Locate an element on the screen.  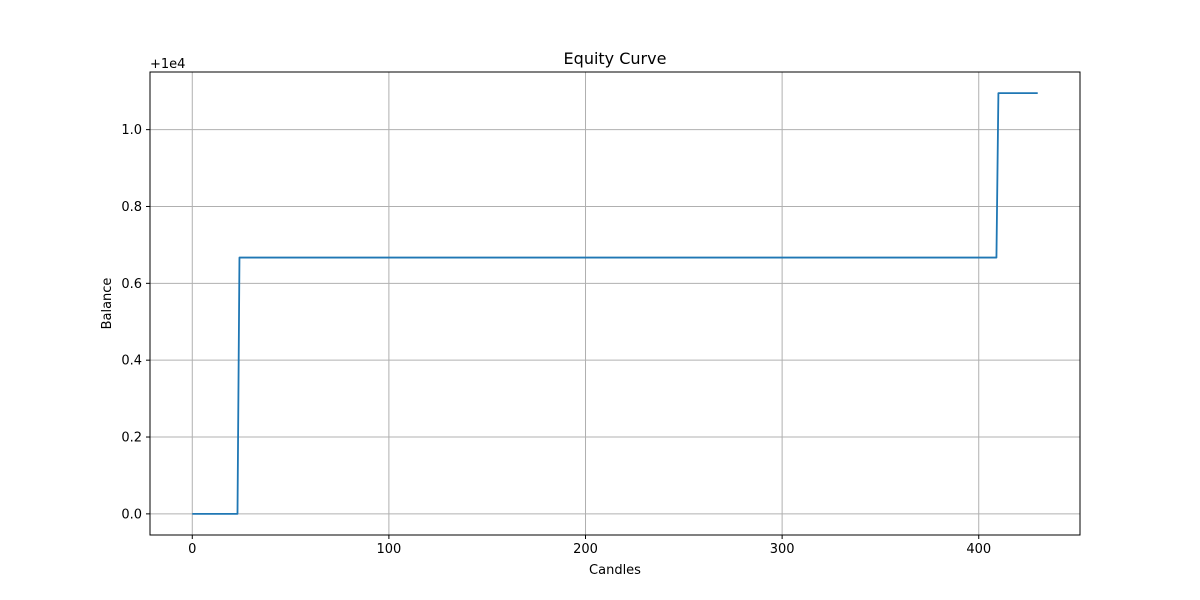
x-tick-label: 300 is located at coordinates (782, 549).